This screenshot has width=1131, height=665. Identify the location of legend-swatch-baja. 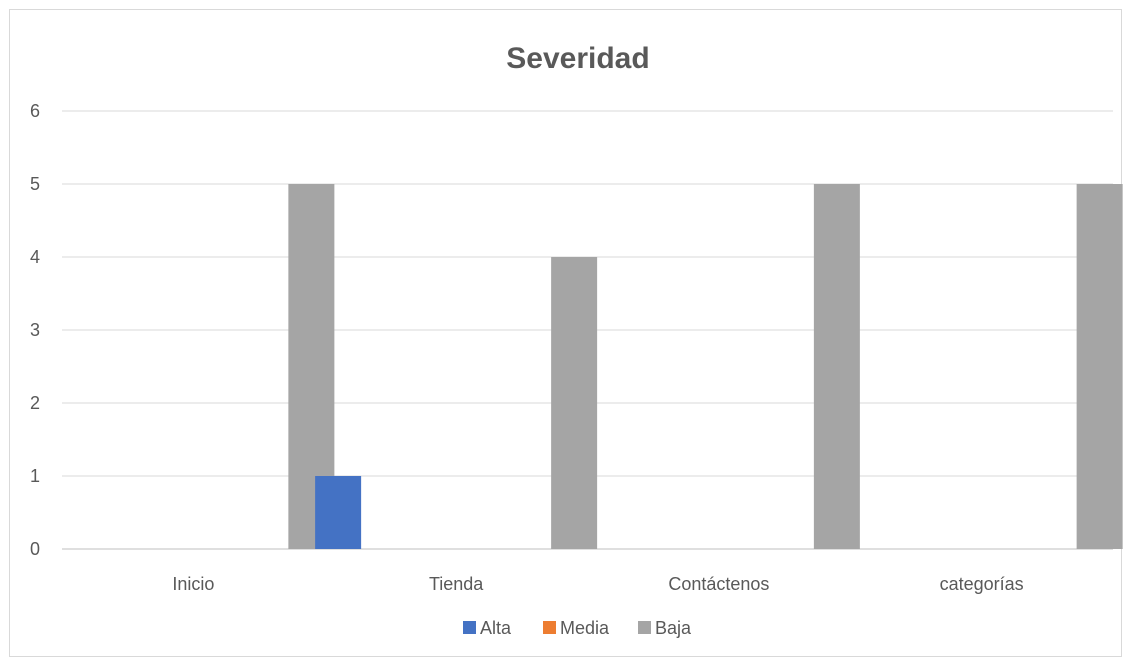
(644, 627).